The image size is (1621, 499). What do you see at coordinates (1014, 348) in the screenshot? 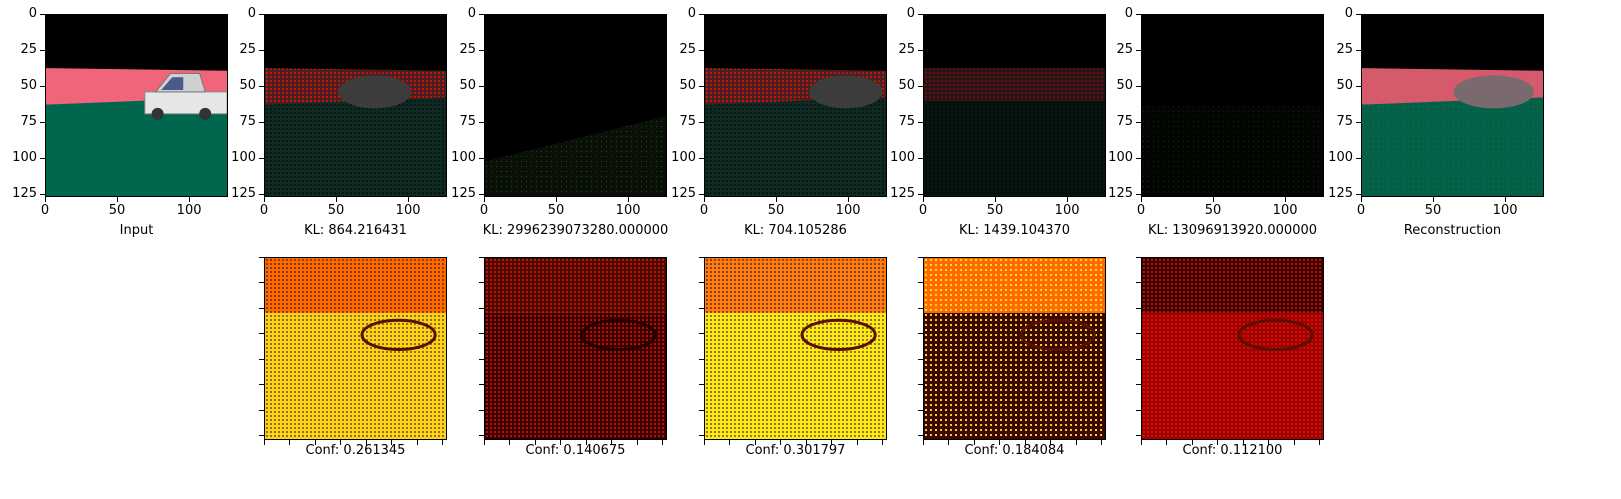
I see `confidence-4-heatmap` at bounding box center [1014, 348].